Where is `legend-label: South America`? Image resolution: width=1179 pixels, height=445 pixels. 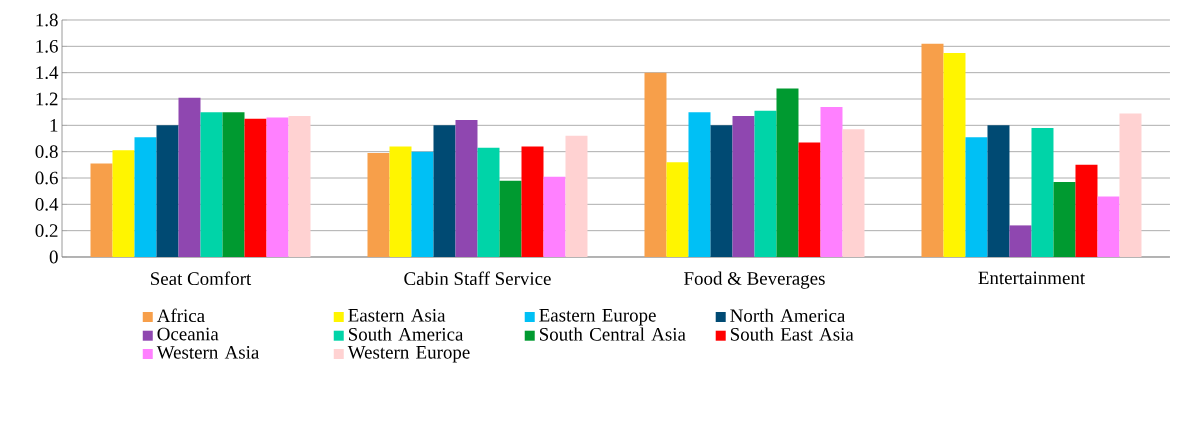
legend-label: South America is located at coordinates (406, 334).